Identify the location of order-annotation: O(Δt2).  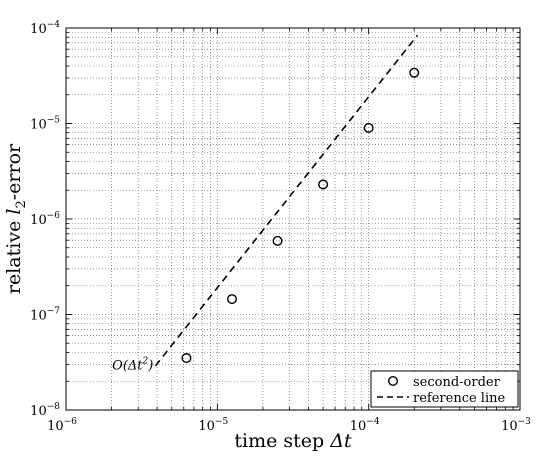
(132, 364).